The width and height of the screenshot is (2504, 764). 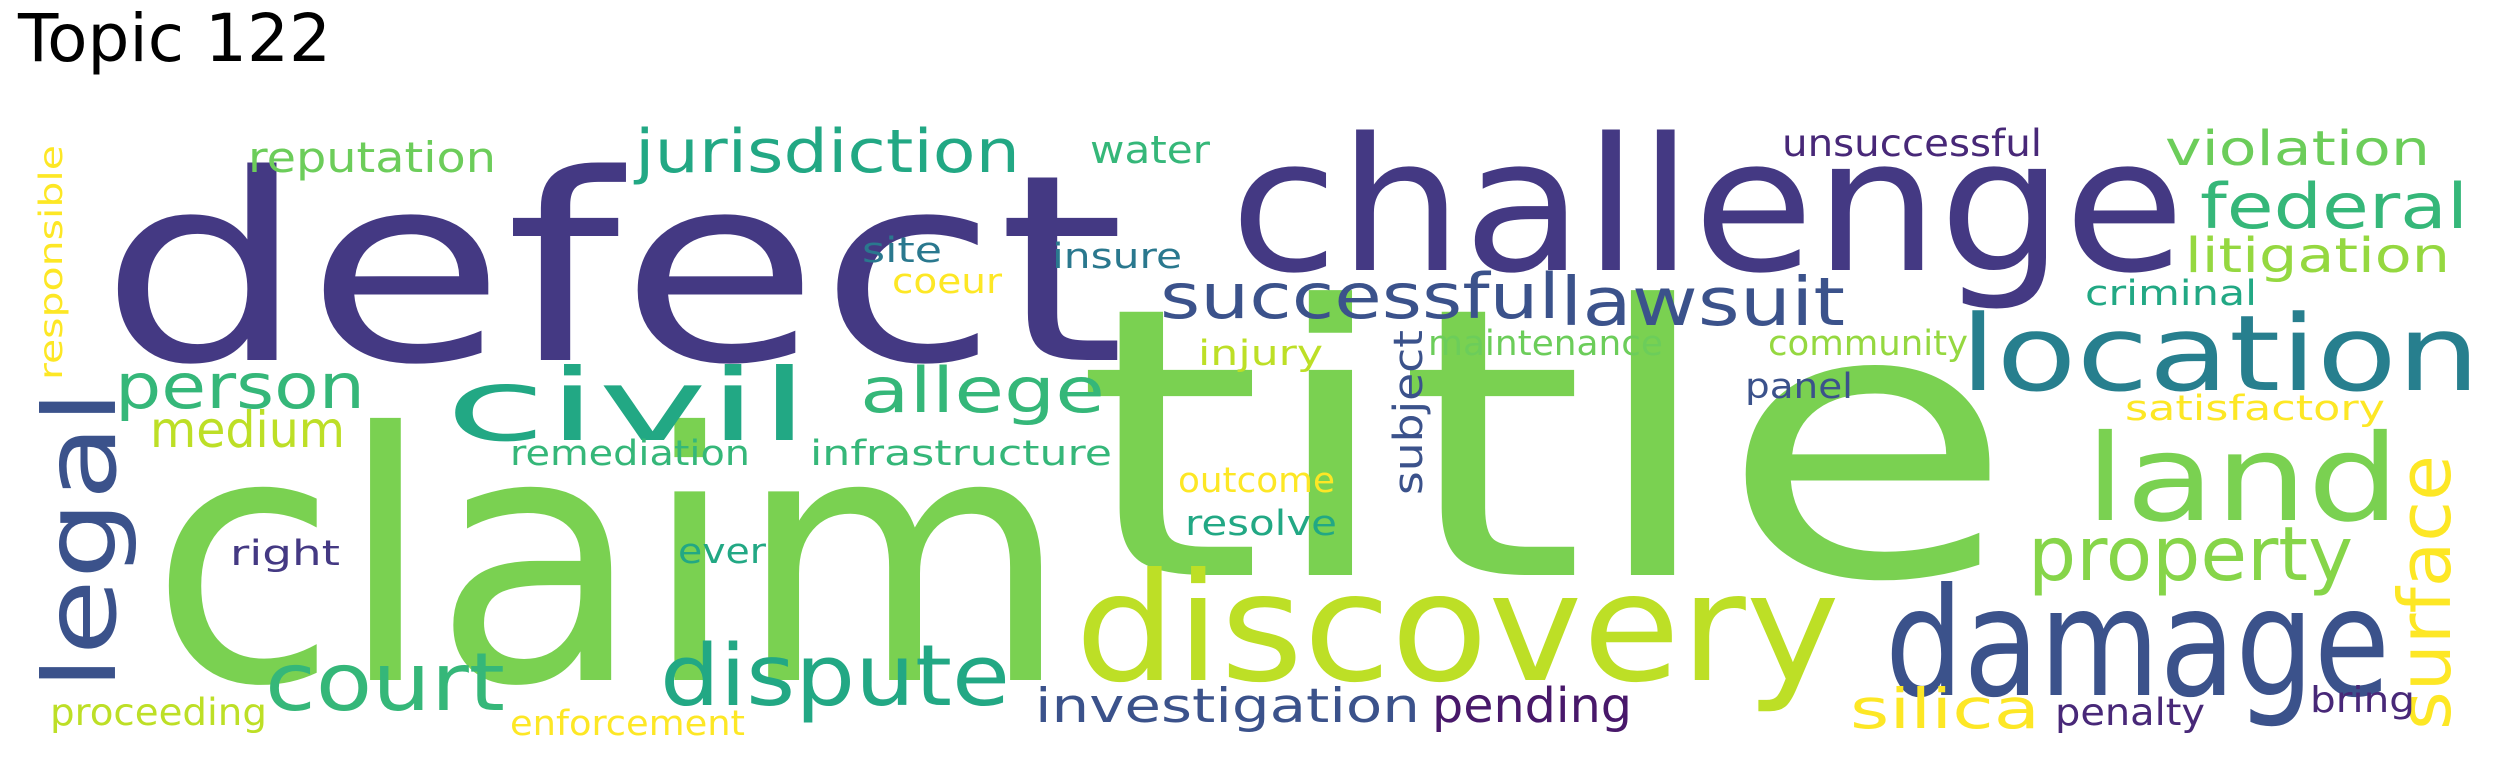 What do you see at coordinates (2220, 354) in the screenshot?
I see `word-location: location` at bounding box center [2220, 354].